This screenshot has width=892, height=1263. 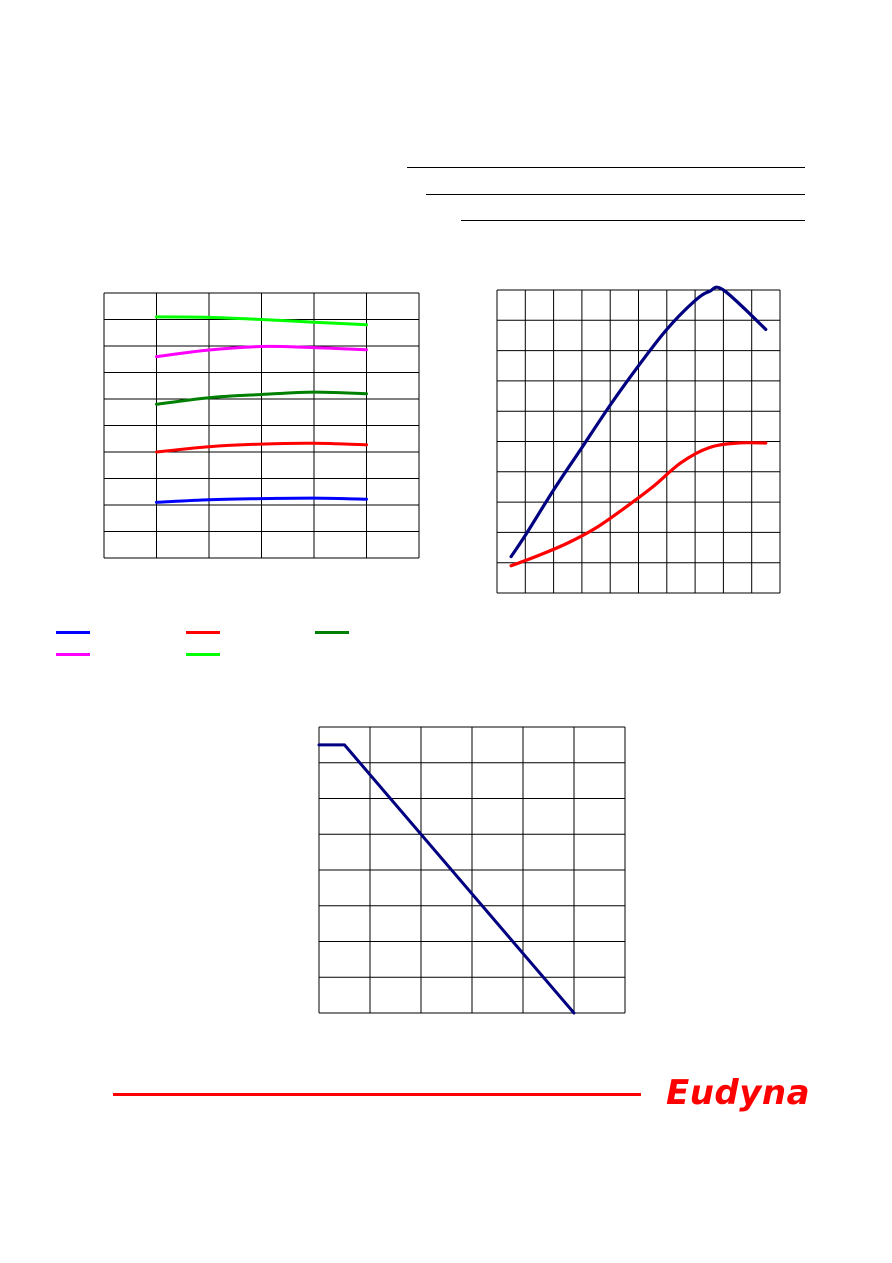 What do you see at coordinates (377, 1094) in the screenshot?
I see `footer-red-line` at bounding box center [377, 1094].